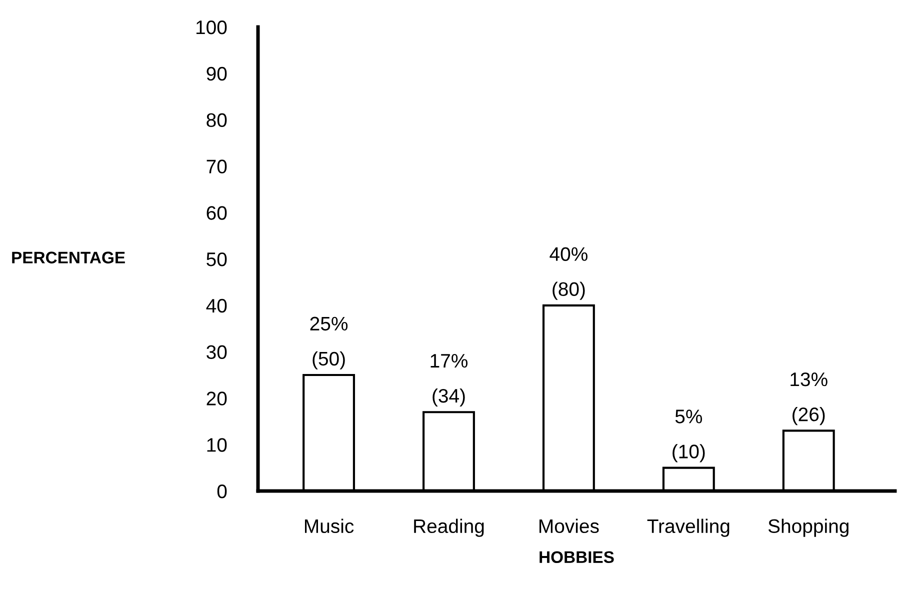  Describe the element at coordinates (216, 352) in the screenshot. I see `y-tick-label: 30` at that location.